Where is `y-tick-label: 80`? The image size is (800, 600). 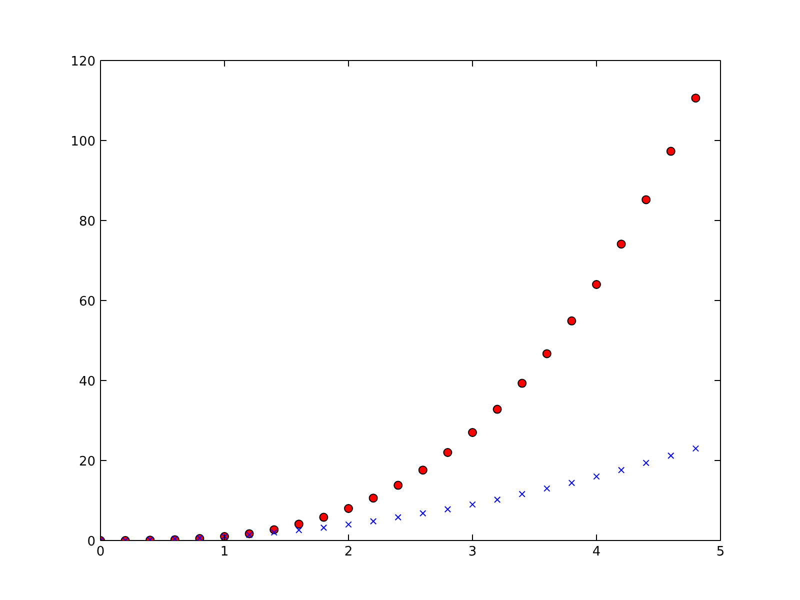
y-tick-label: 80 is located at coordinates (87, 222).